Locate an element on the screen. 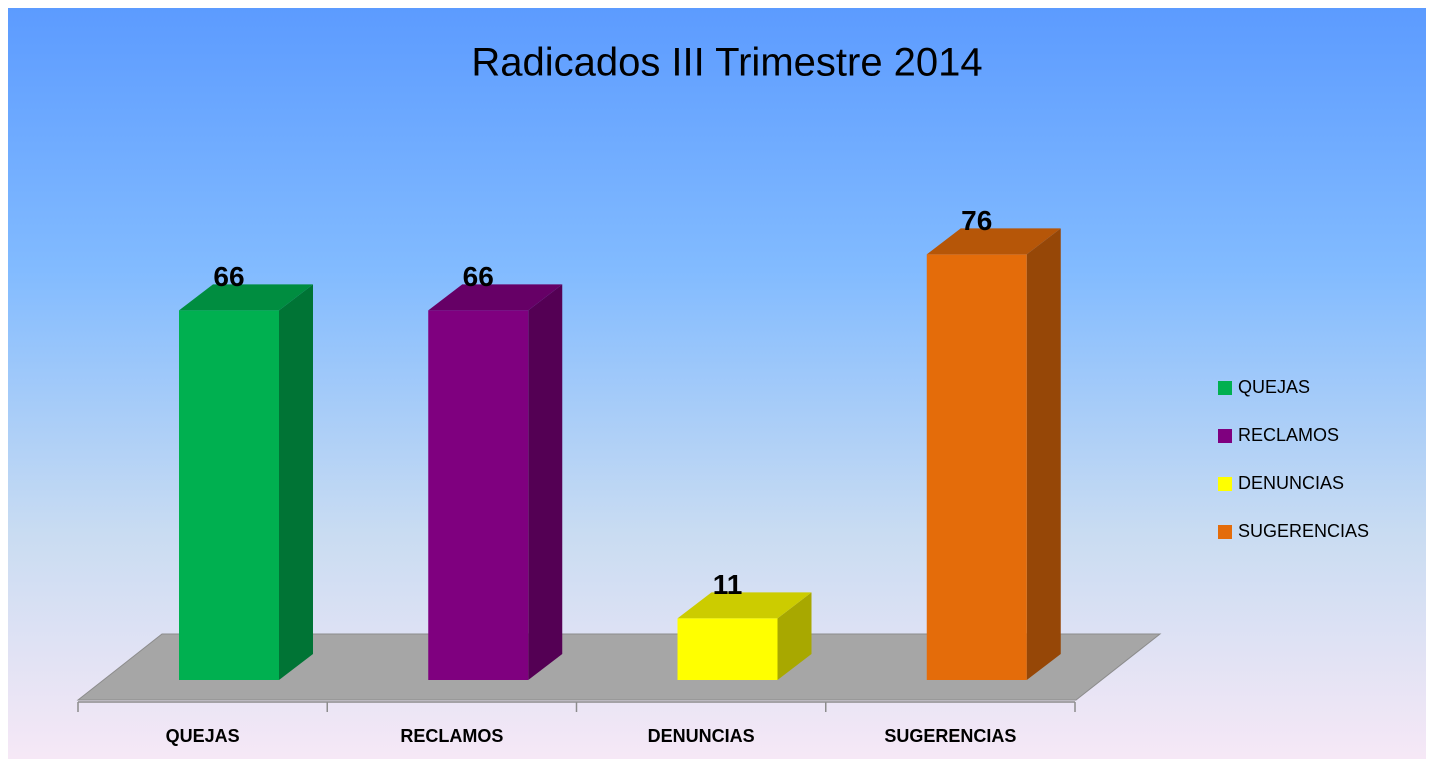 Image resolution: width=1434 pixels, height=767 pixels. legend-label: DENUNCIAS is located at coordinates (1291, 483).